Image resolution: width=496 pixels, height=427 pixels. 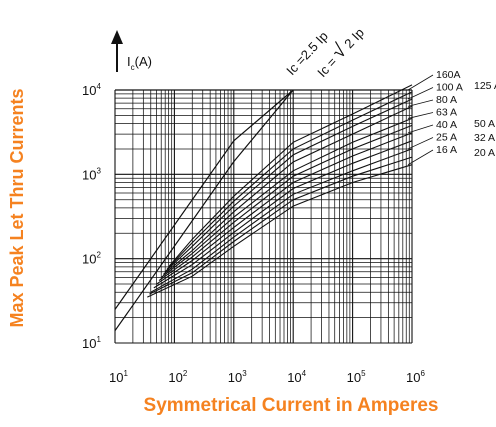 What do you see at coordinates (91, 174) in the screenshot?
I see `y-tick-label: 10³` at bounding box center [91, 174].